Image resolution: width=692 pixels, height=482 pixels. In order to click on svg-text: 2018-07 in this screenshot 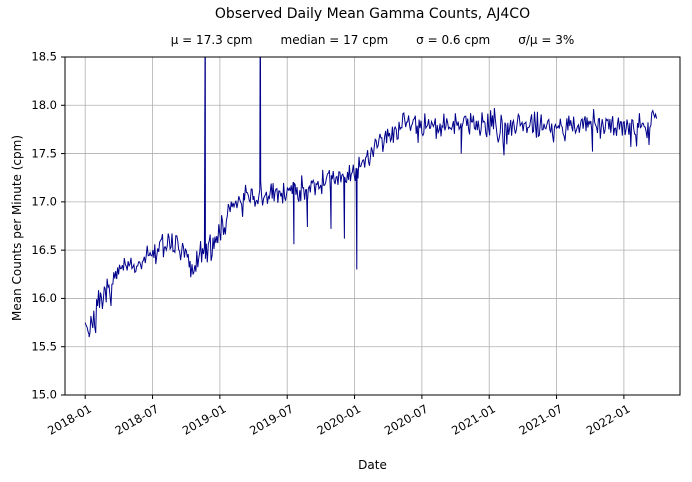, I will do `click(136, 420)`.